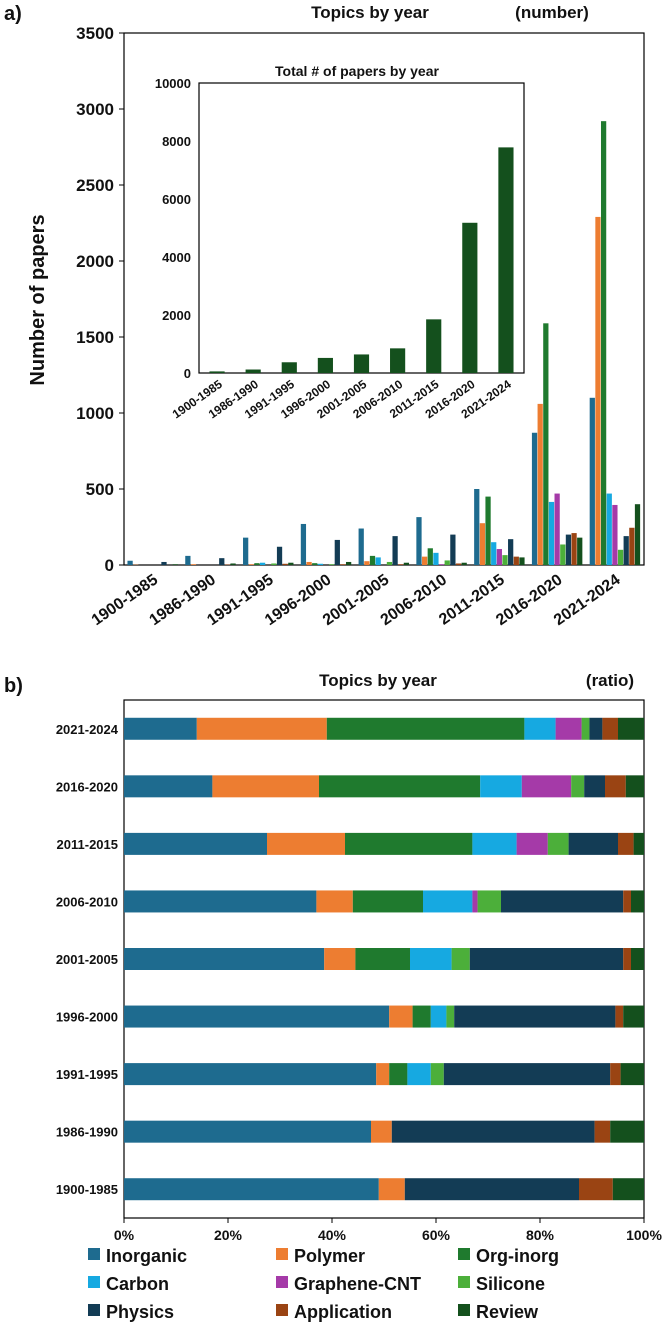  Describe the element at coordinates (173, 83) in the screenshot. I see `inset-y-tick-label: 10000` at that location.